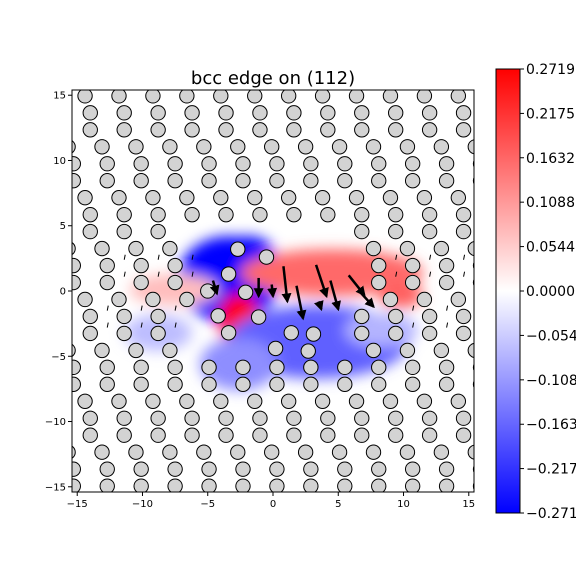 The width and height of the screenshot is (576, 576). What do you see at coordinates (273, 78) in the screenshot?
I see `chart-title: bcc edge on (112)` at bounding box center [273, 78].